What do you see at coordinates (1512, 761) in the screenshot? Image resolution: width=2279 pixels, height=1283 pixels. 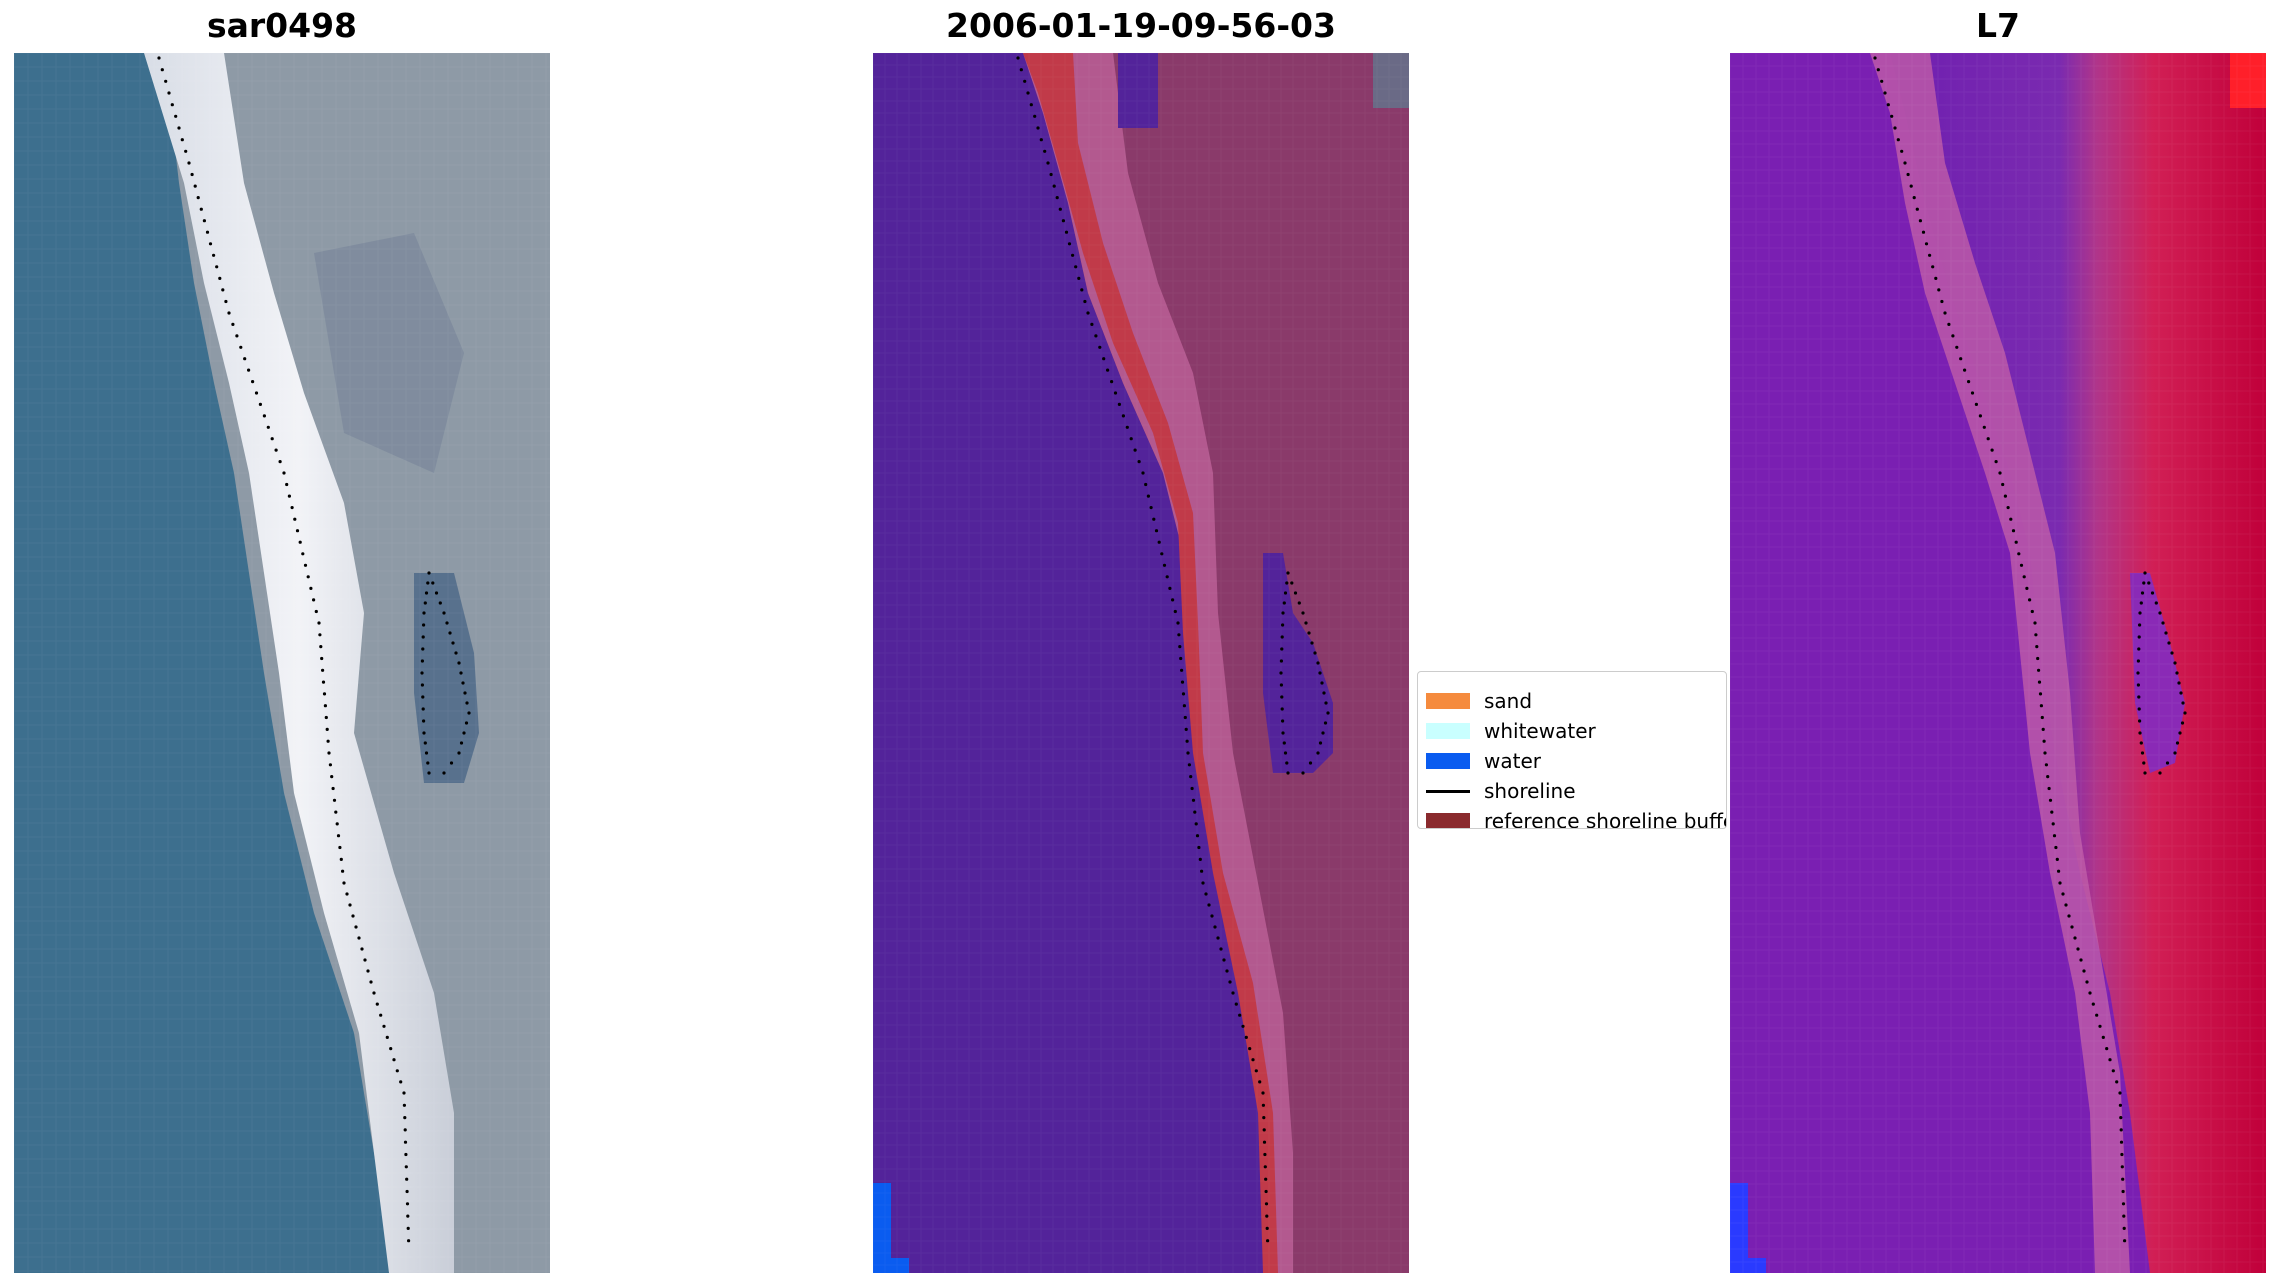 I see `legend-label-water: water` at bounding box center [1512, 761].